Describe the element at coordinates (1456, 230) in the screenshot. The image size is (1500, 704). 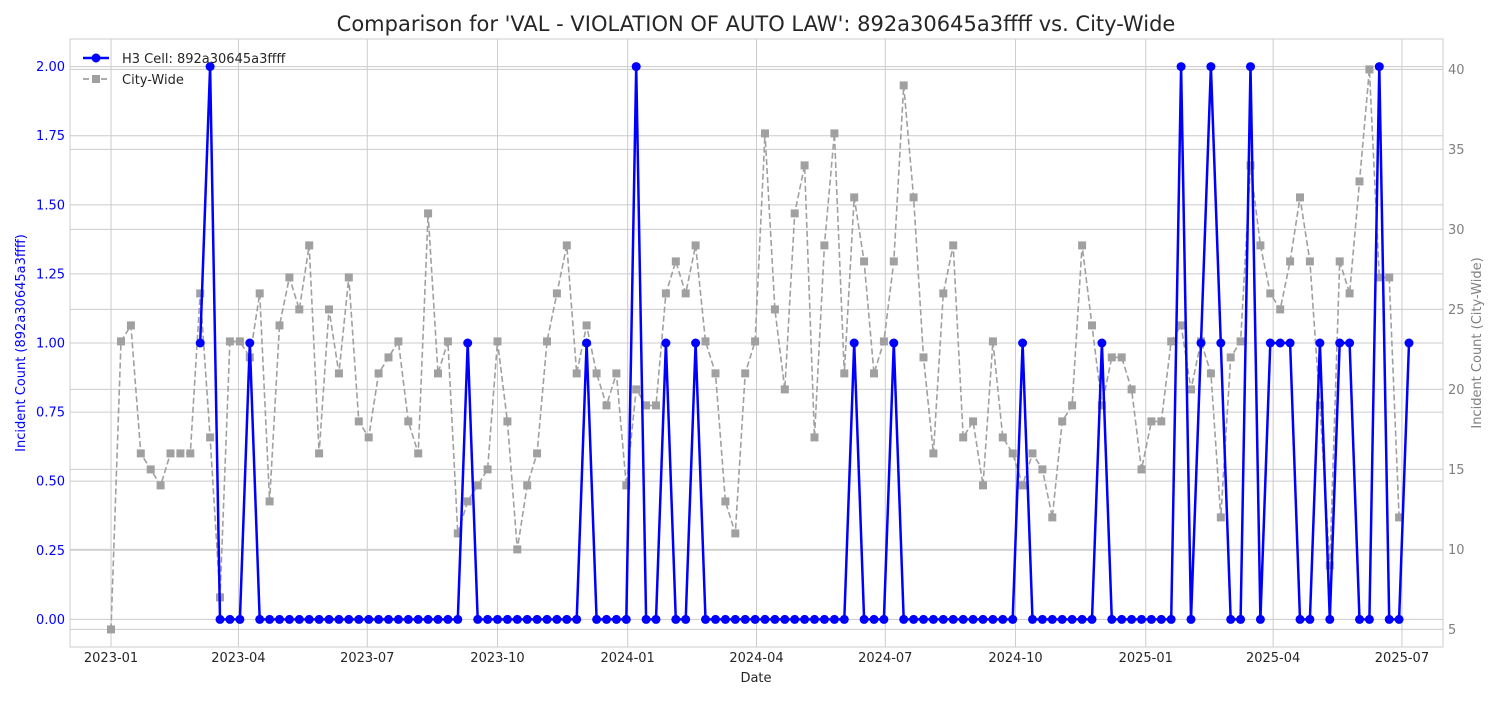
I see `y-right-tick-label: 30` at that location.